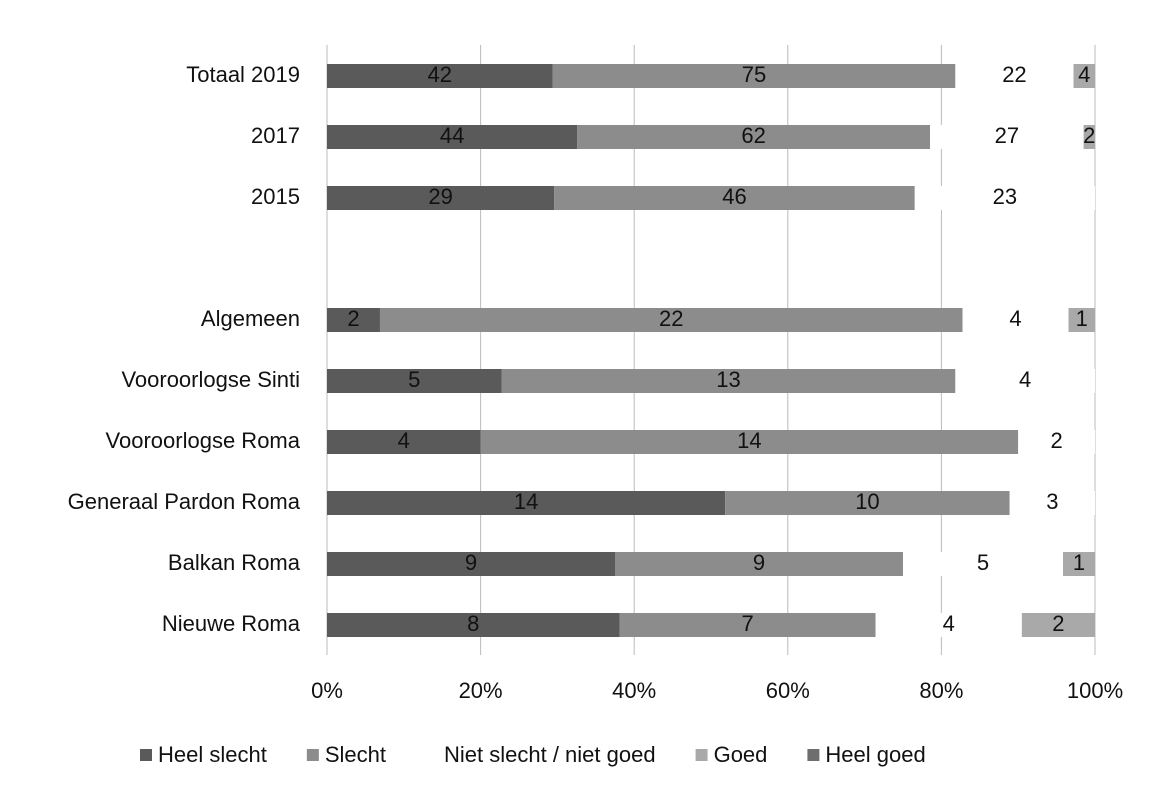  What do you see at coordinates (550, 754) in the screenshot?
I see `legend-label: Niet slecht / niet goed` at bounding box center [550, 754].